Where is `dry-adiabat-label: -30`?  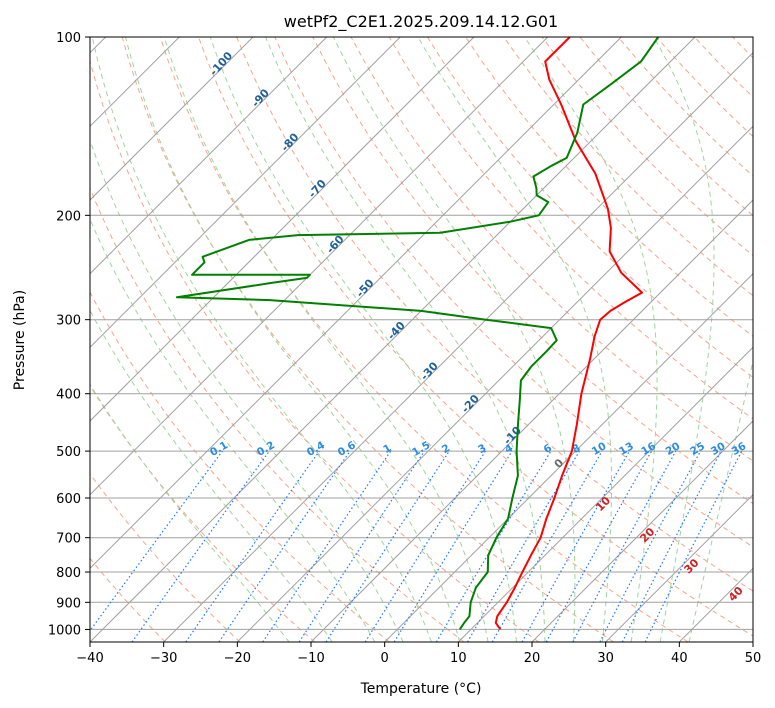 dry-adiabat-label: -30 is located at coordinates (429, 371).